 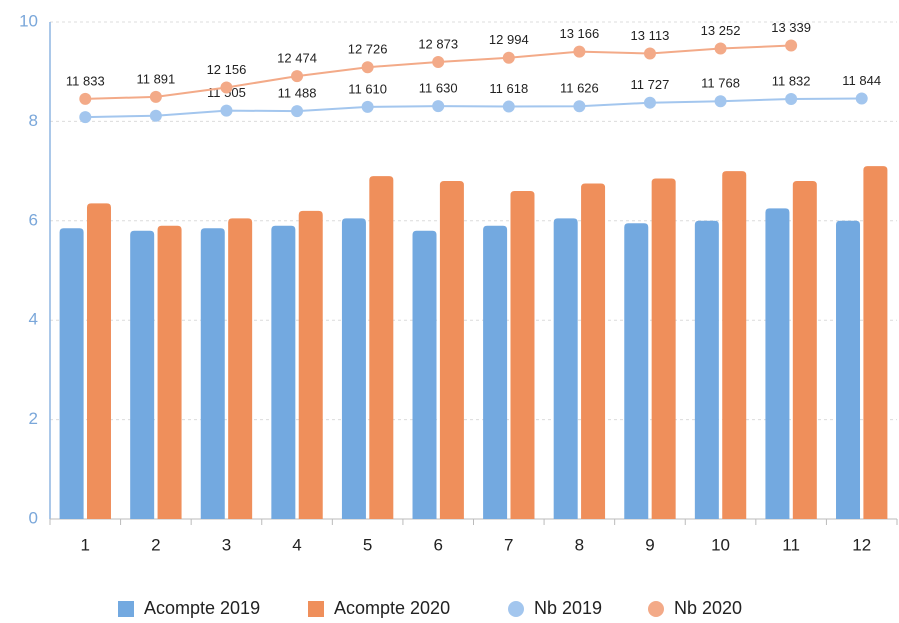 What do you see at coordinates (28, 20) in the screenshot?
I see `y-tick-label: 10` at bounding box center [28, 20].